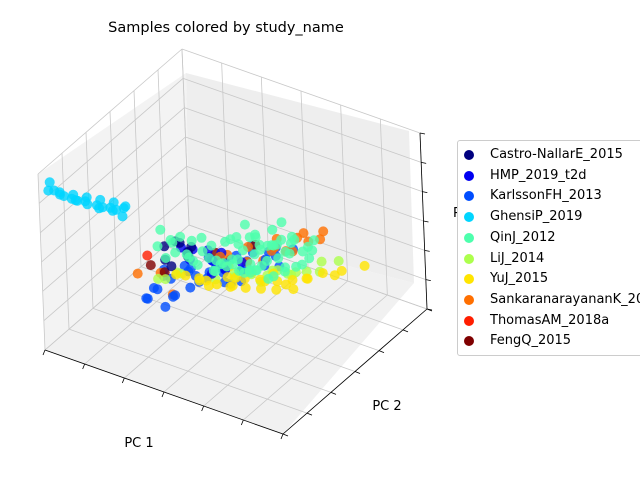 The image size is (640, 480). Describe the element at coordinates (549, 321) in the screenshot. I see `legend-label: ThomasAM_2018a` at that location.